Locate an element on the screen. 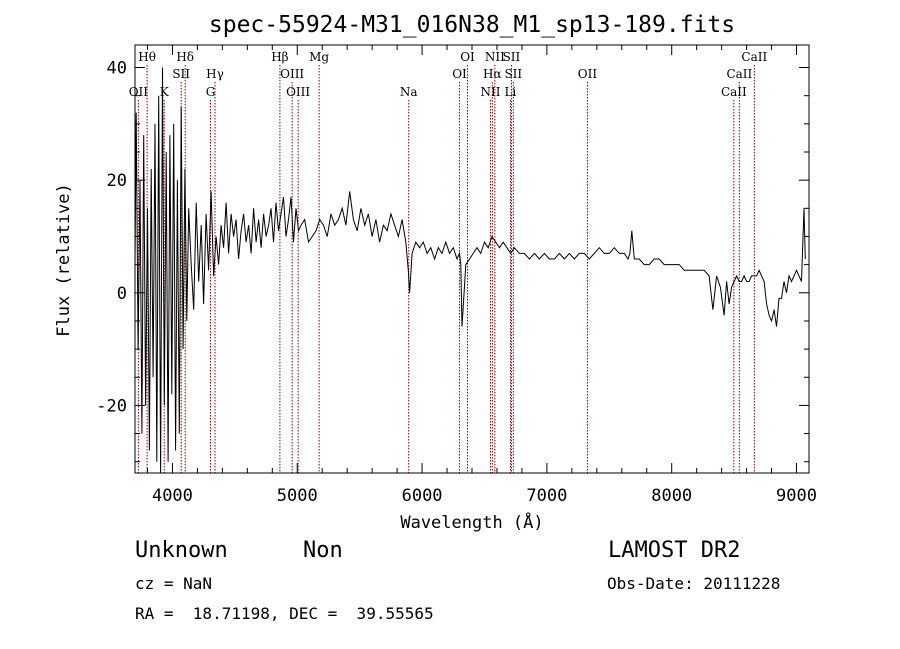  x-tick-label: 9000 is located at coordinates (796, 496).